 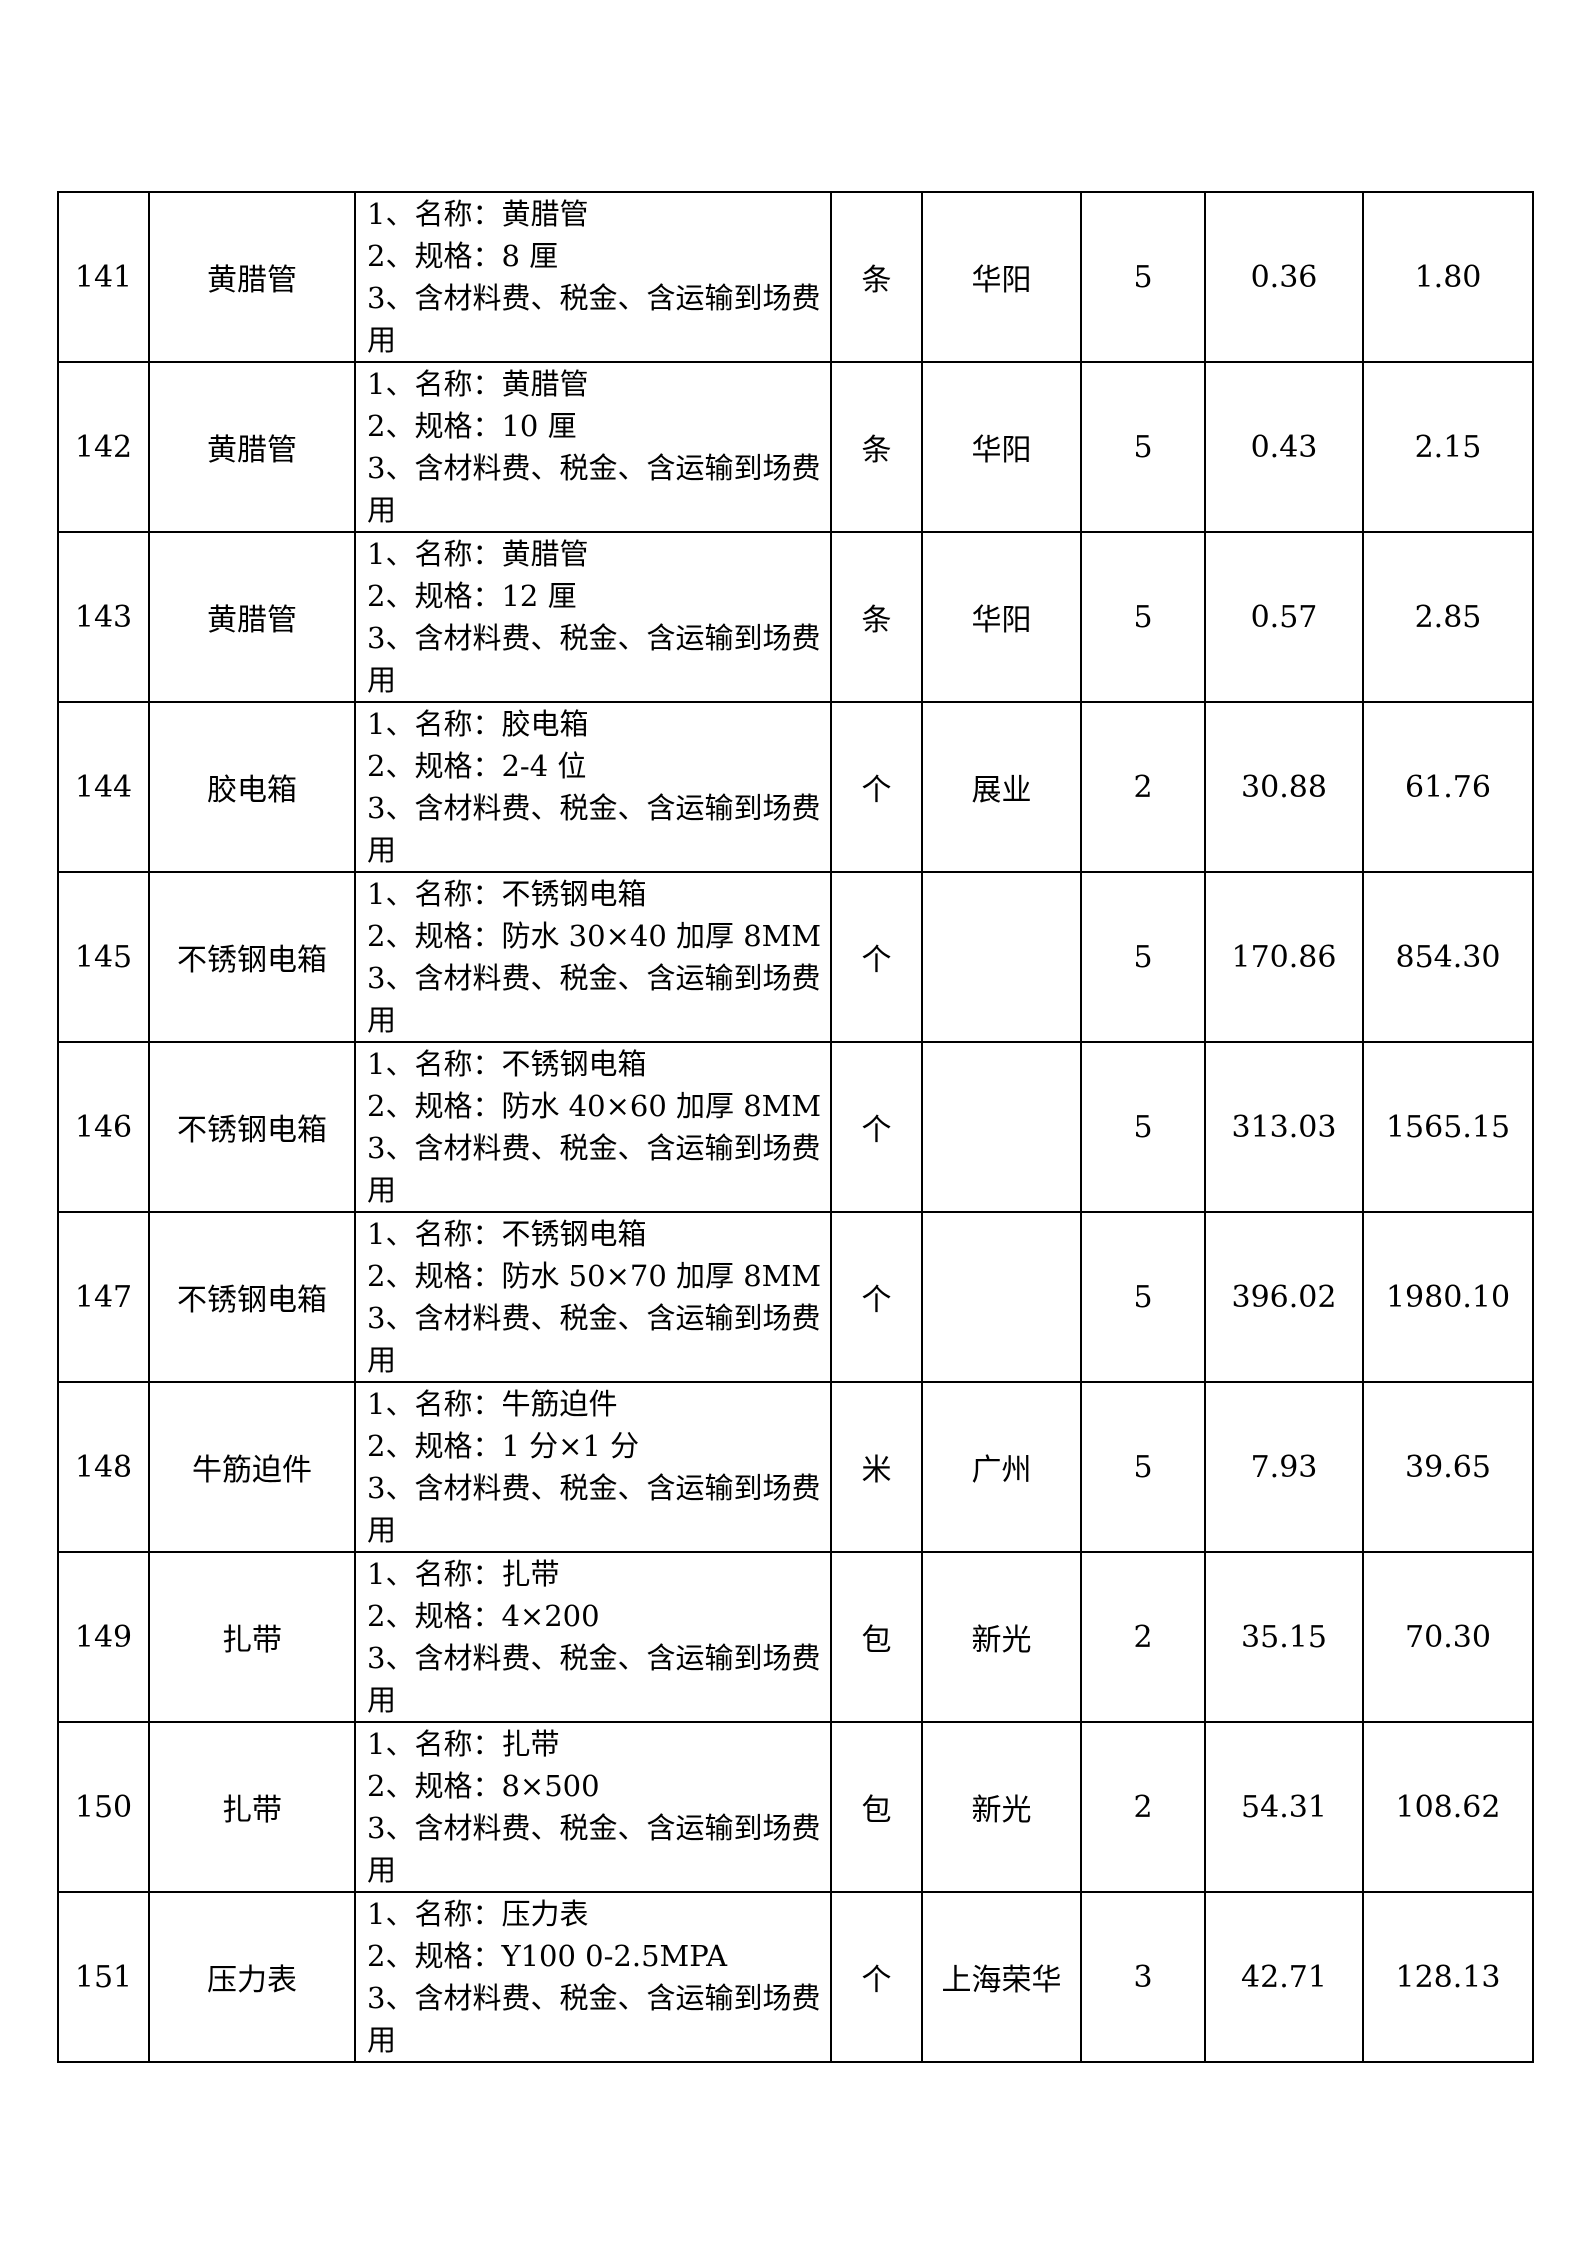 I want to click on spec-line: 2、规格：8 厘, so click(x=463, y=256).